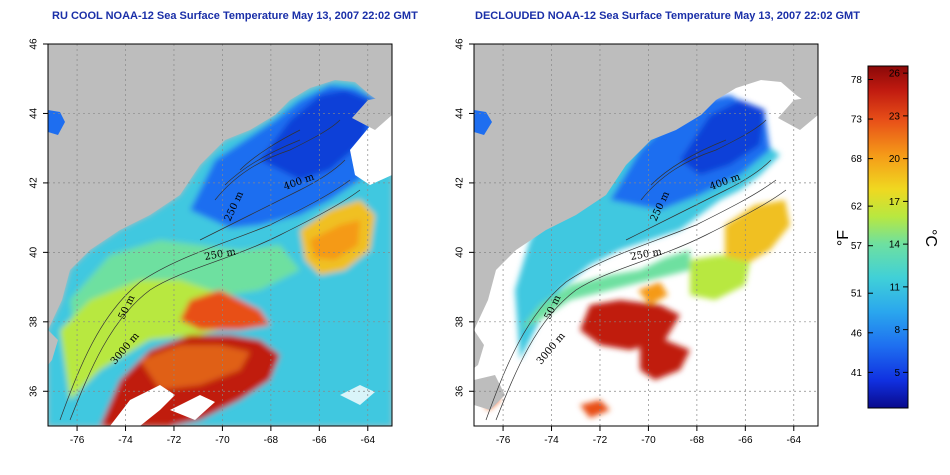 This screenshot has width=950, height=475. I want to click on colorbar-ticks: 5 8 11 14 17 20 23 26 41 46 51 57 62 68 73 78, so click(879, 224).